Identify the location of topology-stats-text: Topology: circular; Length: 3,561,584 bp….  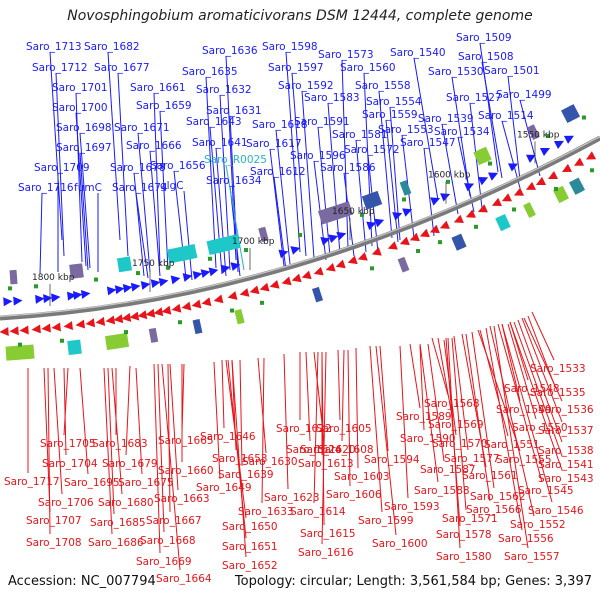
(413, 581).